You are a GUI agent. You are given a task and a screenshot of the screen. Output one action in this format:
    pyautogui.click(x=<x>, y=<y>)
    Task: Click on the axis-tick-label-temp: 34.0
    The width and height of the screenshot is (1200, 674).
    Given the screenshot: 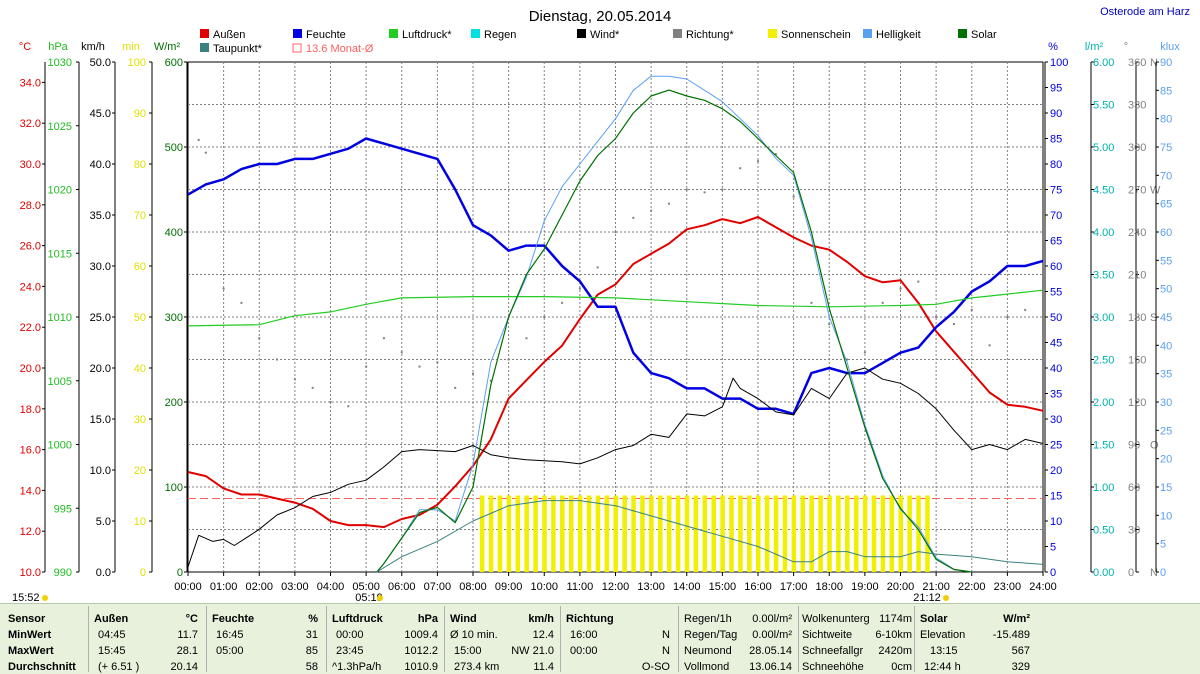 What is the action you would take?
    pyautogui.click(x=30, y=83)
    